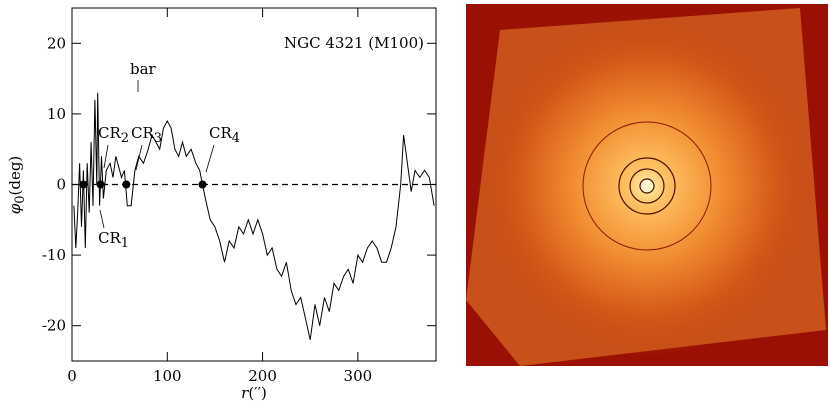  Describe the element at coordinates (54, 255) in the screenshot. I see `y-tick-label: -10` at that location.